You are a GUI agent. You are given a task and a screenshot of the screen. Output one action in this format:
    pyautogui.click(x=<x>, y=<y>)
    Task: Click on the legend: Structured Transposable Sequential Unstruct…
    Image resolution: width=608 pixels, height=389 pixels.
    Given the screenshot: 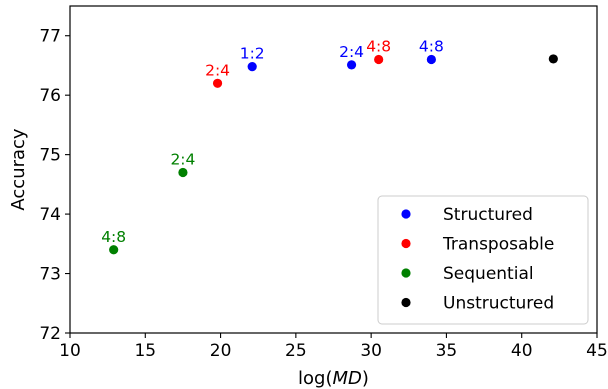 What is the action you would take?
    pyautogui.click(x=483, y=260)
    